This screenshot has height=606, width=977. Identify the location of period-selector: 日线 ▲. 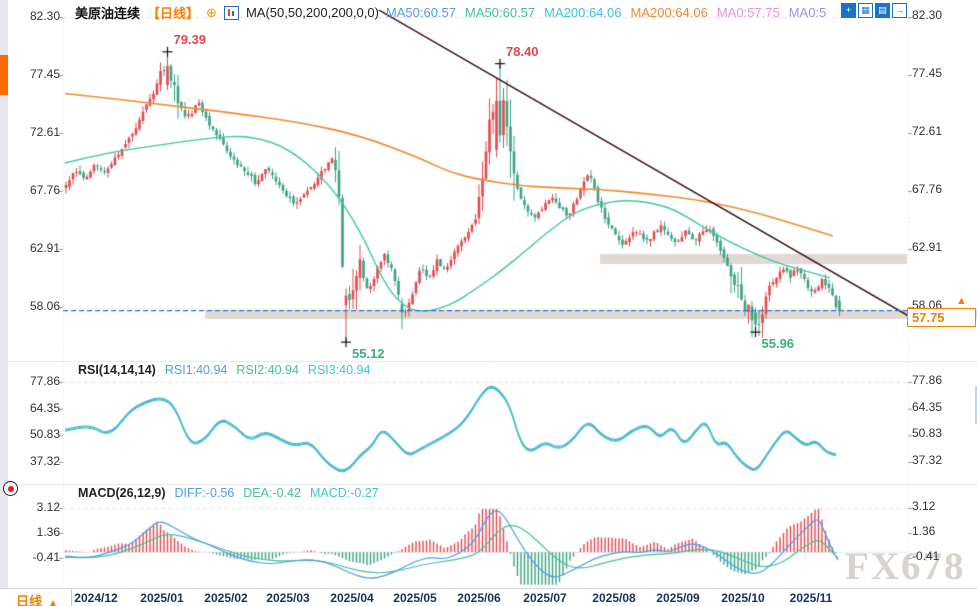
(37, 598).